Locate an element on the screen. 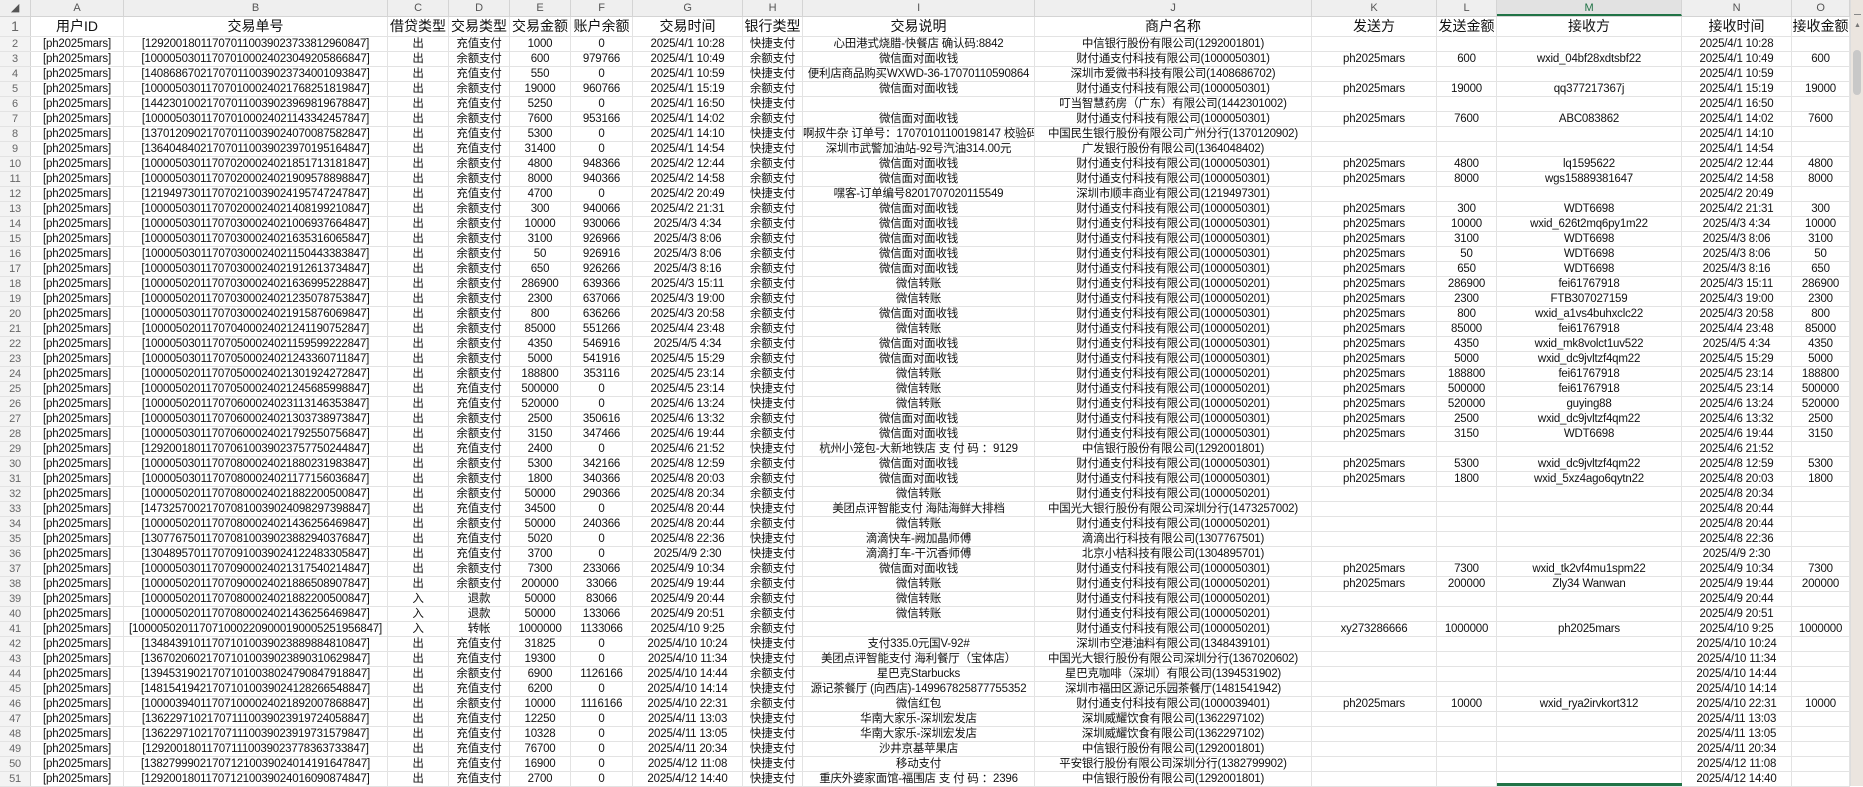 This screenshot has height=787, width=1863. cell-I: 美团点评智能支付 海陆海鲜大排档 is located at coordinates (919, 509).